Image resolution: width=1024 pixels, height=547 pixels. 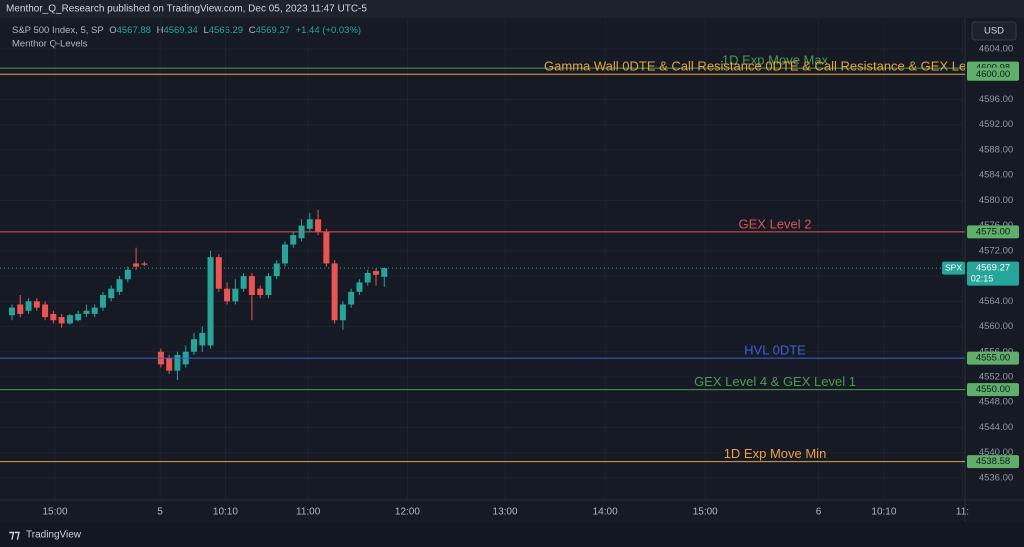 I want to click on y-tick-label: 4604.00, so click(x=996, y=49).